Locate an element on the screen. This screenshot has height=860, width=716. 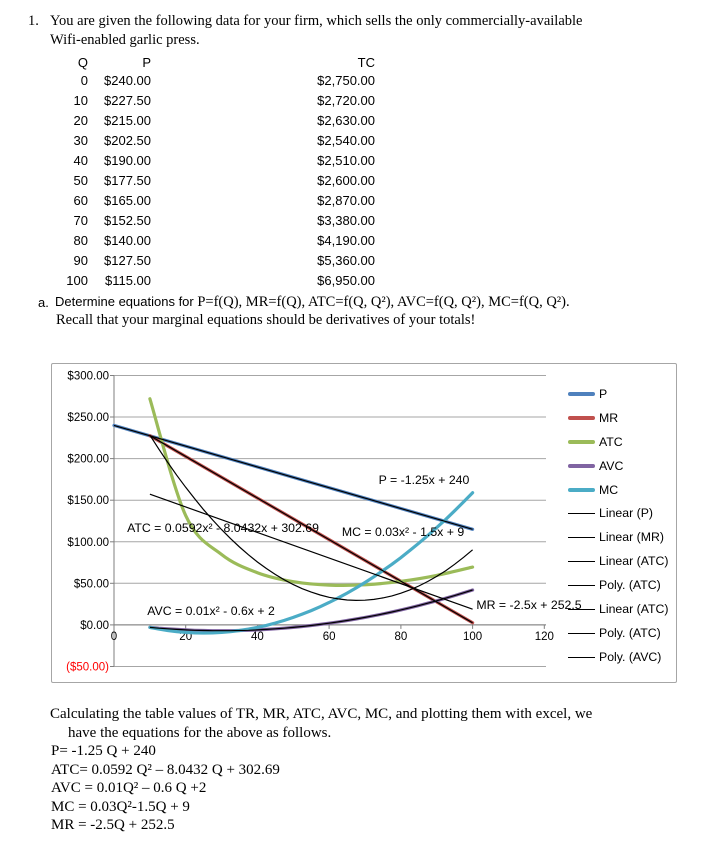
table-cell: 90 is located at coordinates (80, 260).